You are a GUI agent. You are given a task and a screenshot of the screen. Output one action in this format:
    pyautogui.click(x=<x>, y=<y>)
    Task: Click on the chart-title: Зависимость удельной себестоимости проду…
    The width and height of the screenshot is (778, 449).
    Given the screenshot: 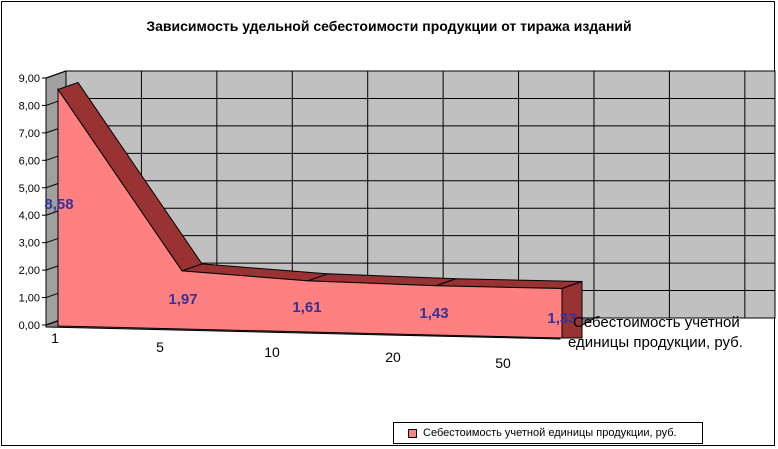 What is the action you would take?
    pyautogui.click(x=389, y=26)
    